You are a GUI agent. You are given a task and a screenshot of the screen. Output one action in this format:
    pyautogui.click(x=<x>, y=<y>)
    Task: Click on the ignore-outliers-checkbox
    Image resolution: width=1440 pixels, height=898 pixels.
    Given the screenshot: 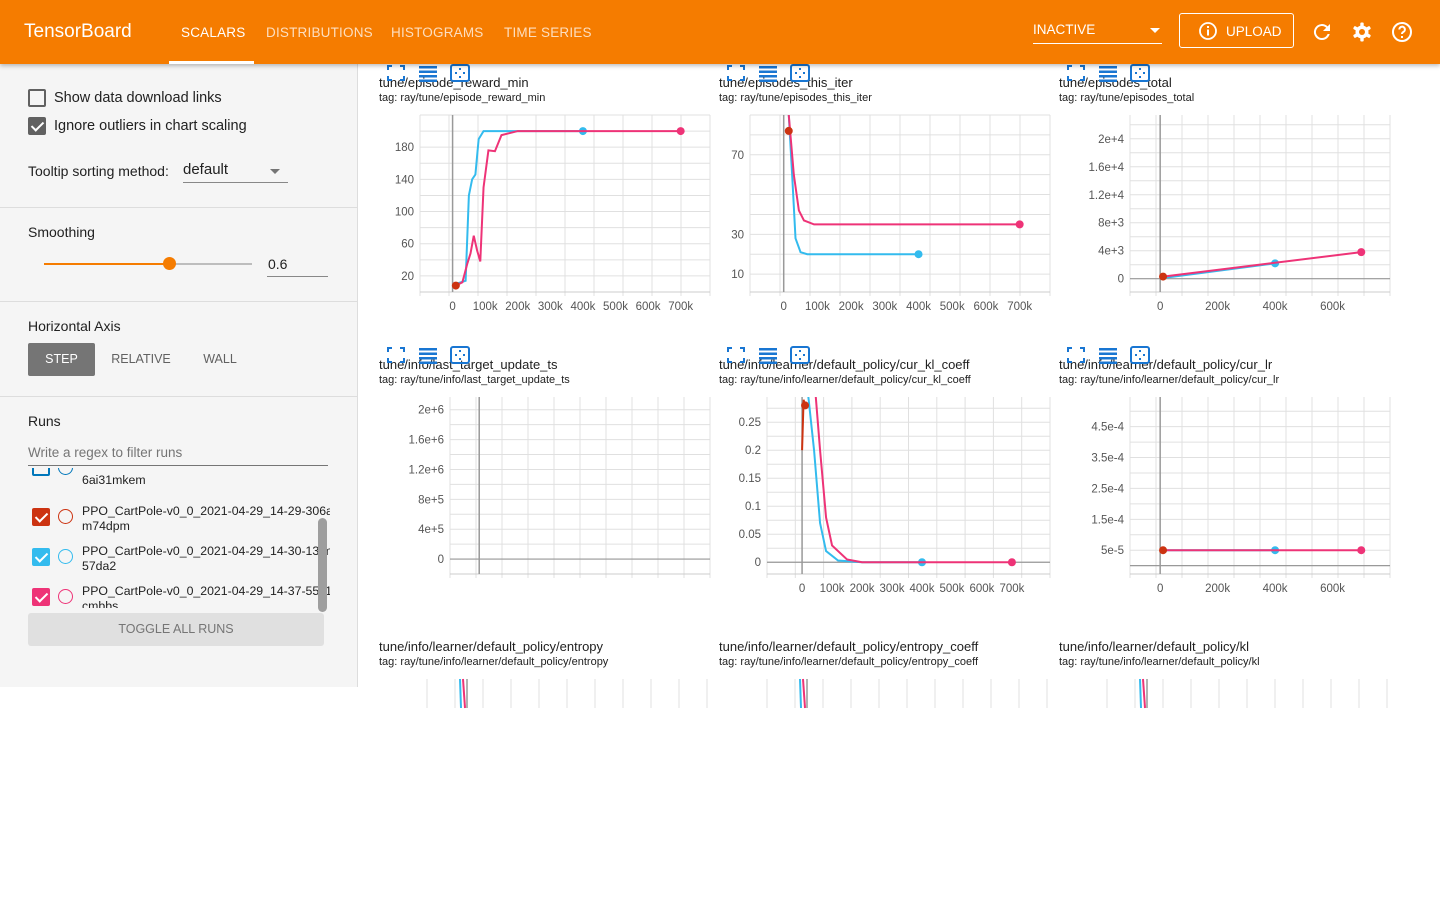 What is the action you would take?
    pyautogui.click(x=37, y=126)
    